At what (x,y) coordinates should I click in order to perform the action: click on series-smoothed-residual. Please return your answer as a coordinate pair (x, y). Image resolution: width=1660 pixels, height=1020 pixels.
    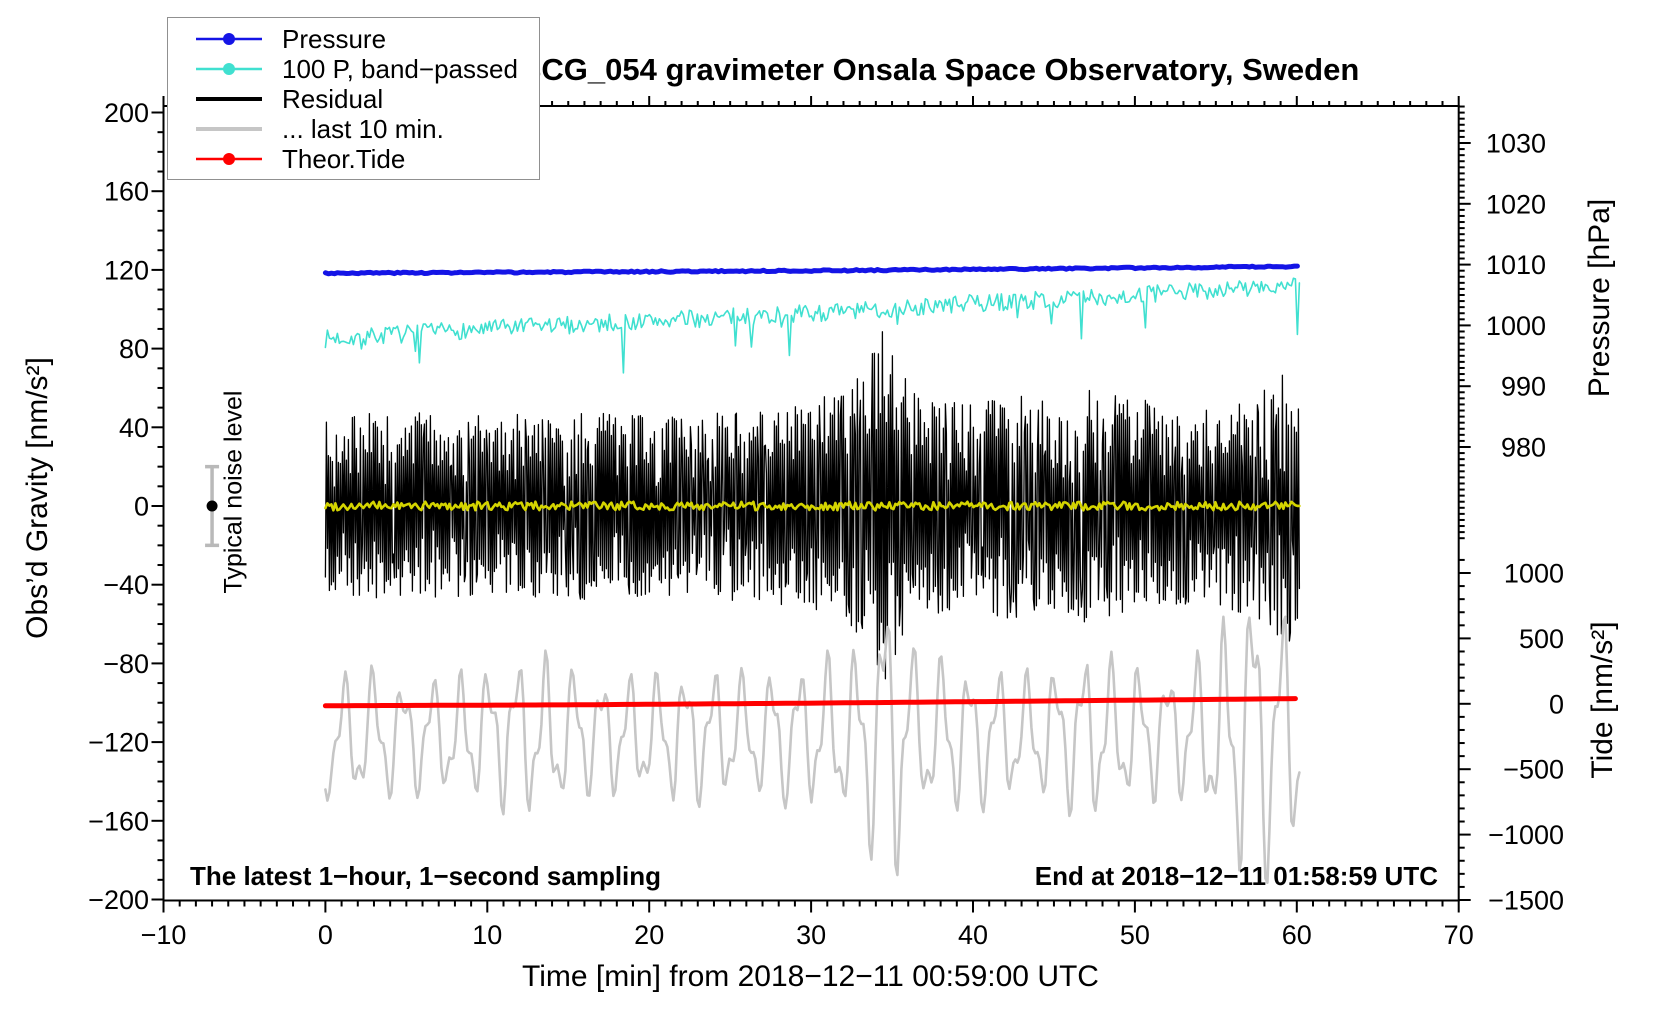
    Looking at the image, I should click on (812, 506).